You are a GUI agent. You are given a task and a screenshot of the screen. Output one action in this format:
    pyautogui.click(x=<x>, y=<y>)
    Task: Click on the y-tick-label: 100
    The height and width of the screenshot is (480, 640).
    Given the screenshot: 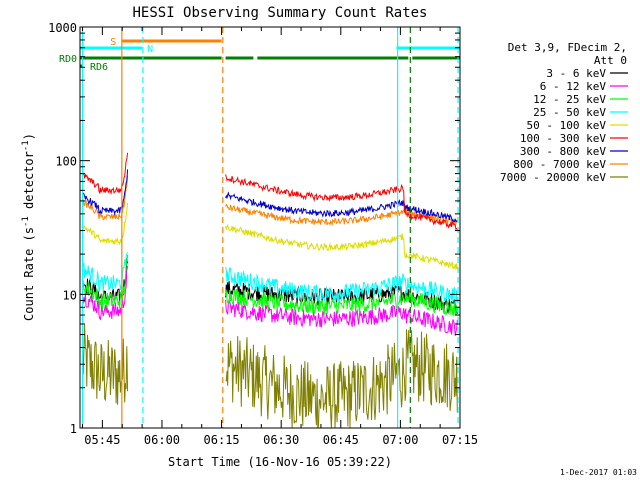 What is the action you would take?
    pyautogui.click(x=66, y=162)
    